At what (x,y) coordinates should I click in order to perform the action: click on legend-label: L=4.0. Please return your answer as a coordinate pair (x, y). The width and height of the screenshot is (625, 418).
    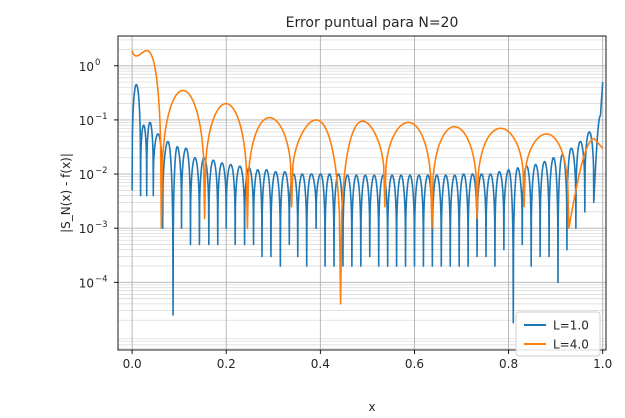
    Looking at the image, I should click on (571, 345).